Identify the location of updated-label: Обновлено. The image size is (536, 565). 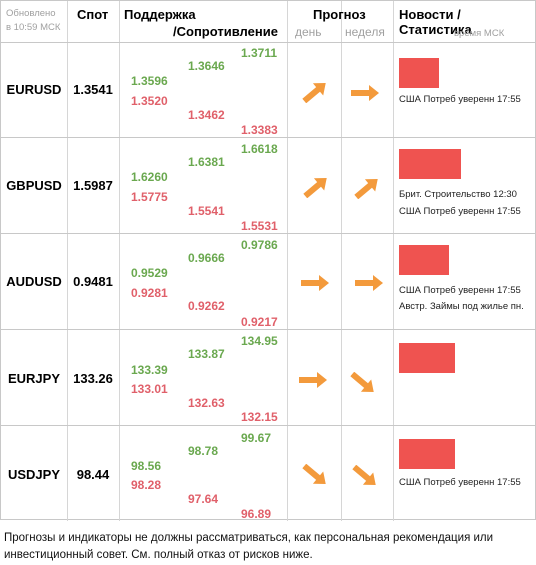
(31, 13).